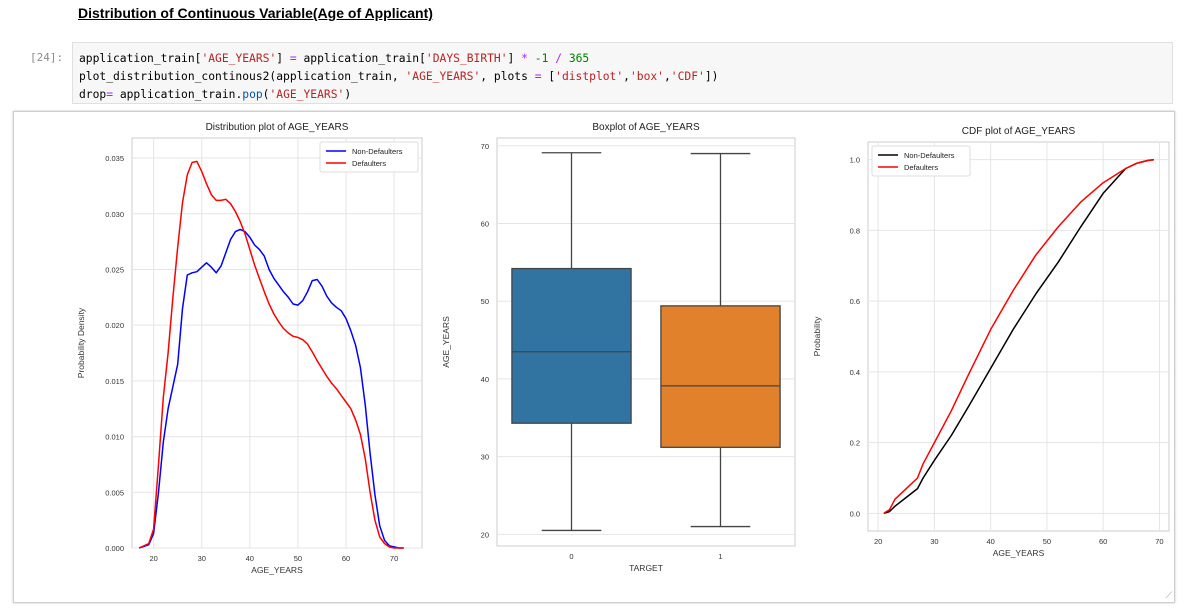 The image size is (1184, 609). Describe the element at coordinates (485, 534) in the screenshot. I see `y-tick-label: 20` at that location.